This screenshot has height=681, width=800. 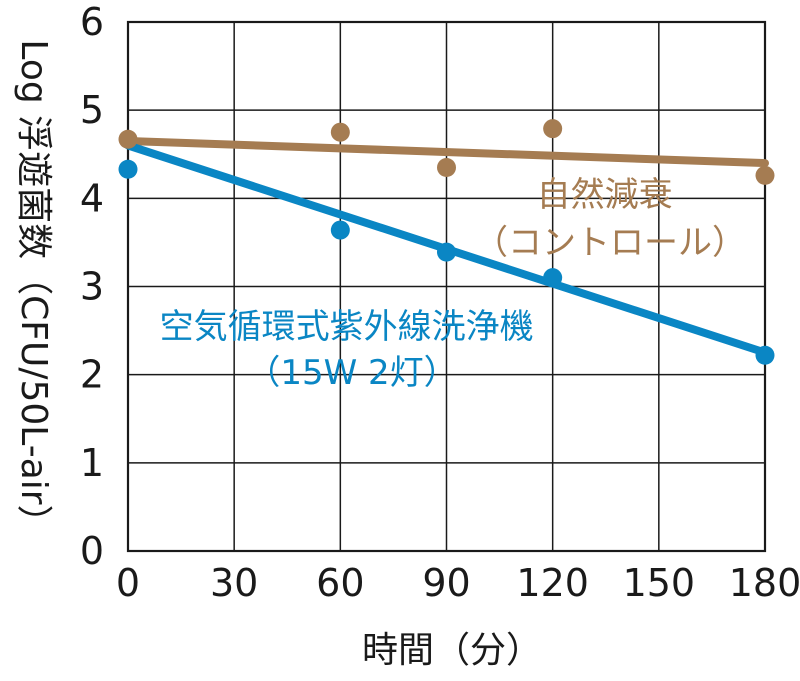 I want to click on x-tick-label: 90, so click(x=446, y=583).